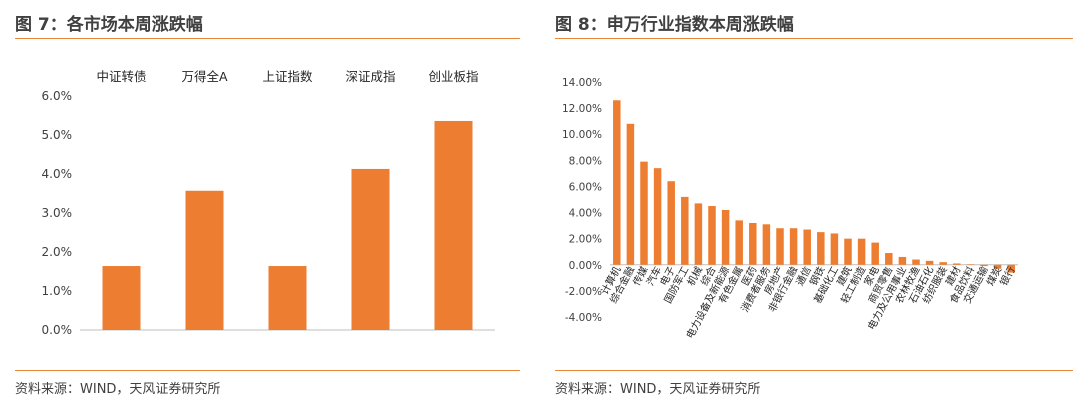 This screenshot has width=1080, height=400. I want to click on y-tick-label: 5.0%, so click(57, 135).